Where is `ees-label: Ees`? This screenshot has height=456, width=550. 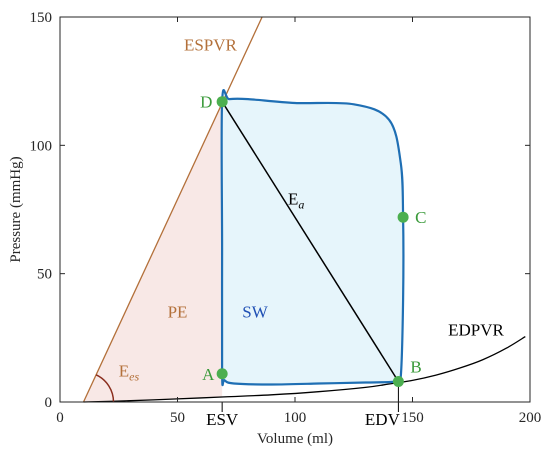 ees-label: Ees is located at coordinates (129, 372).